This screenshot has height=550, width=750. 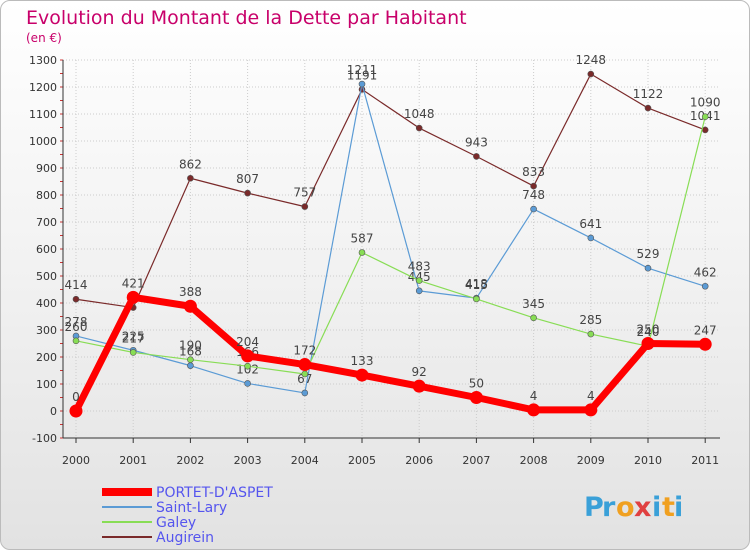 I want to click on data-label: 217, so click(x=133, y=338).